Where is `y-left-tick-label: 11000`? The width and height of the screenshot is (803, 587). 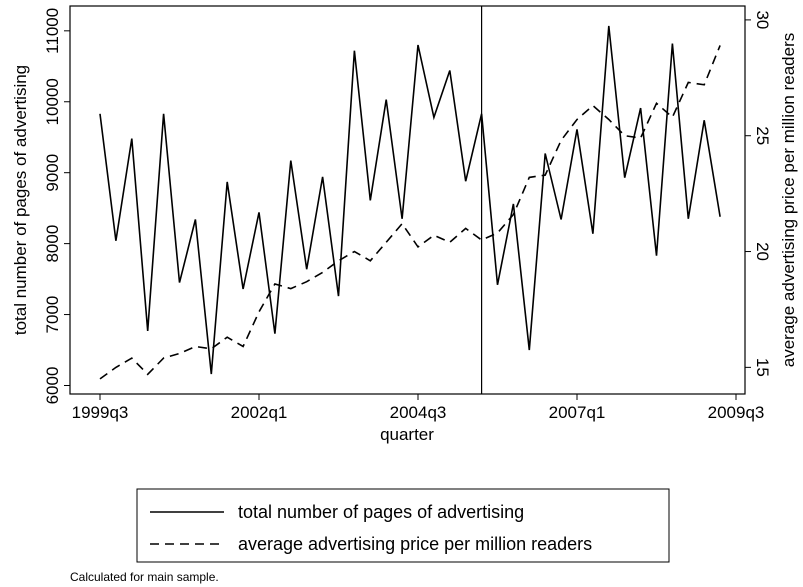 y-left-tick-label: 11000 is located at coordinates (52, 31).